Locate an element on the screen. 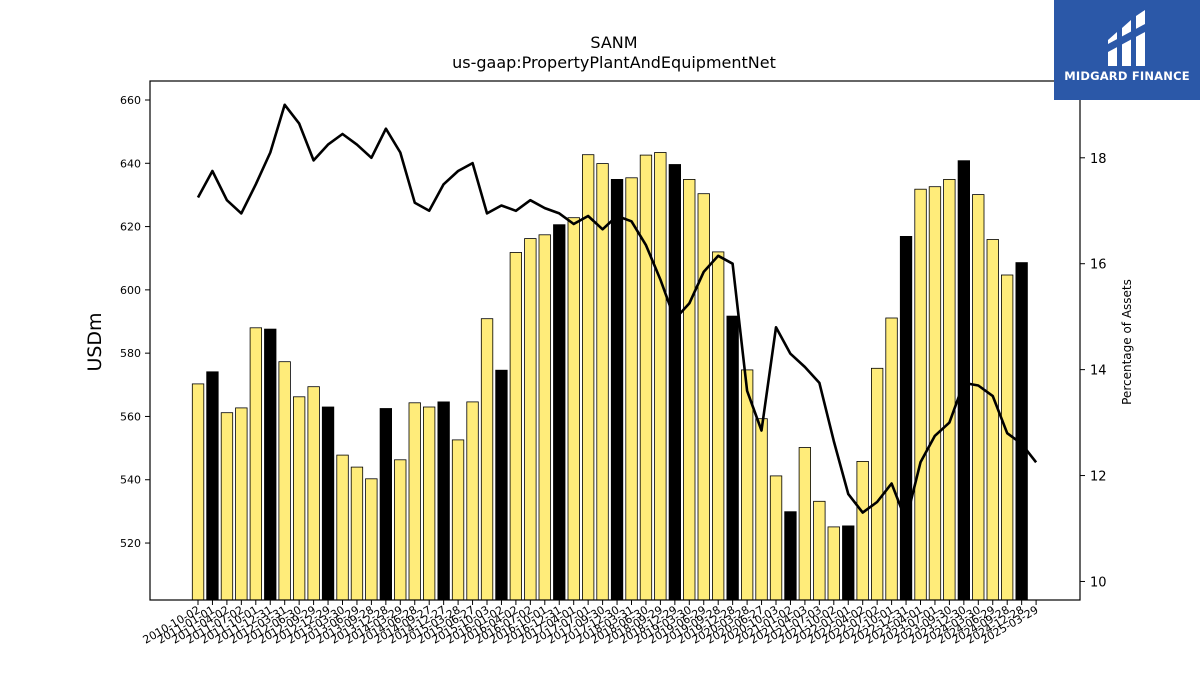 The image size is (1200, 675). y-tick-label: 600 is located at coordinates (130, 290).